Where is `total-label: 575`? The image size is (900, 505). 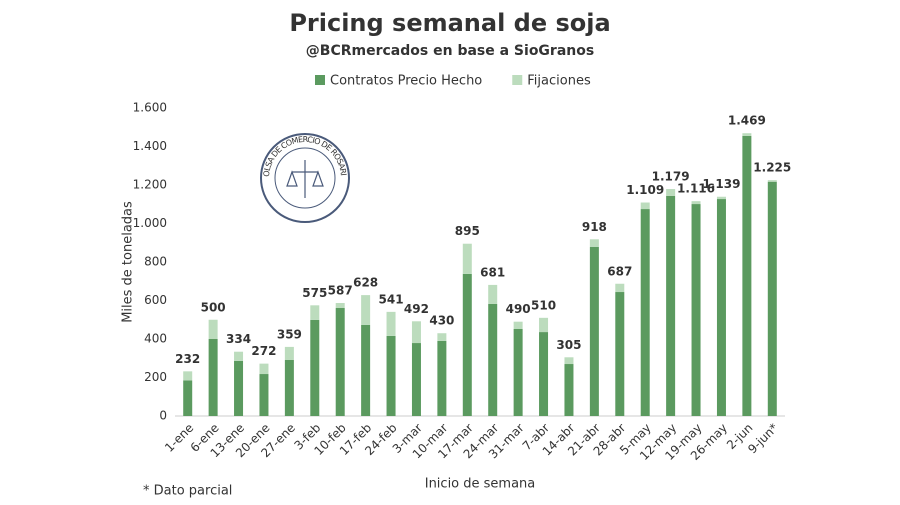
total-label: 575 is located at coordinates (314, 293).